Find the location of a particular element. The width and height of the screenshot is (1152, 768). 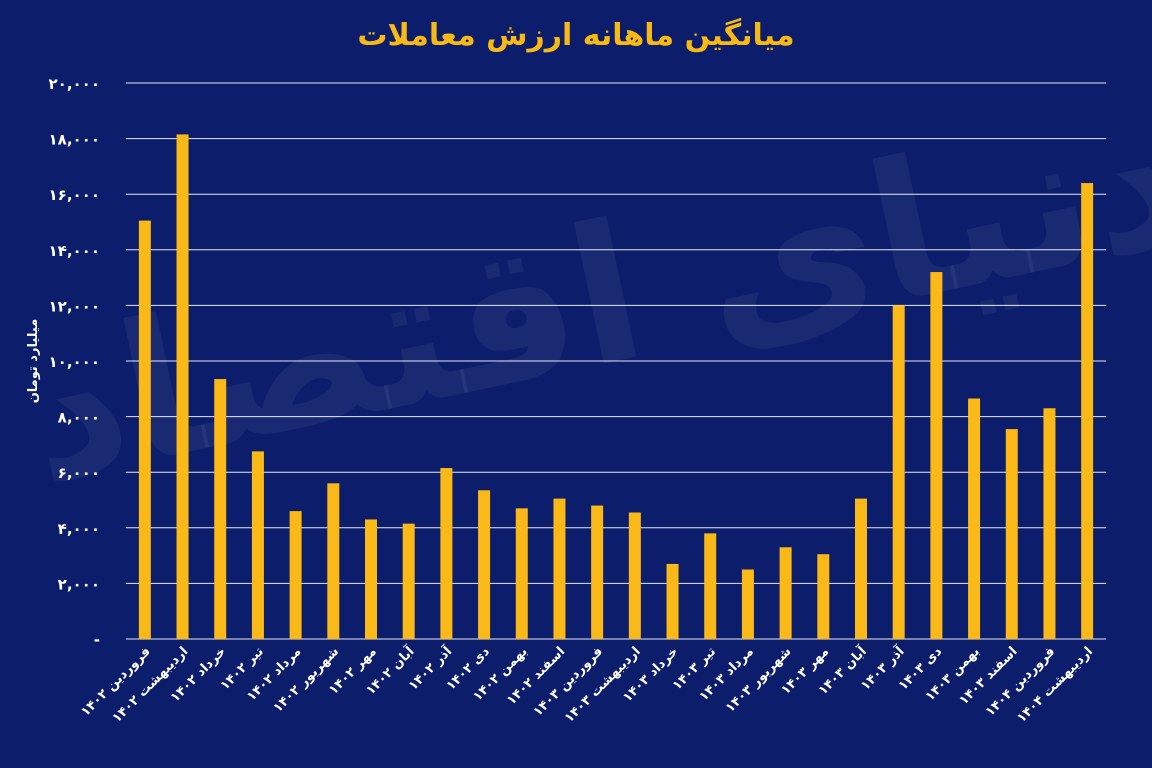

y-tick-label: ۱۲,۰۰۰ is located at coordinates (74, 306).